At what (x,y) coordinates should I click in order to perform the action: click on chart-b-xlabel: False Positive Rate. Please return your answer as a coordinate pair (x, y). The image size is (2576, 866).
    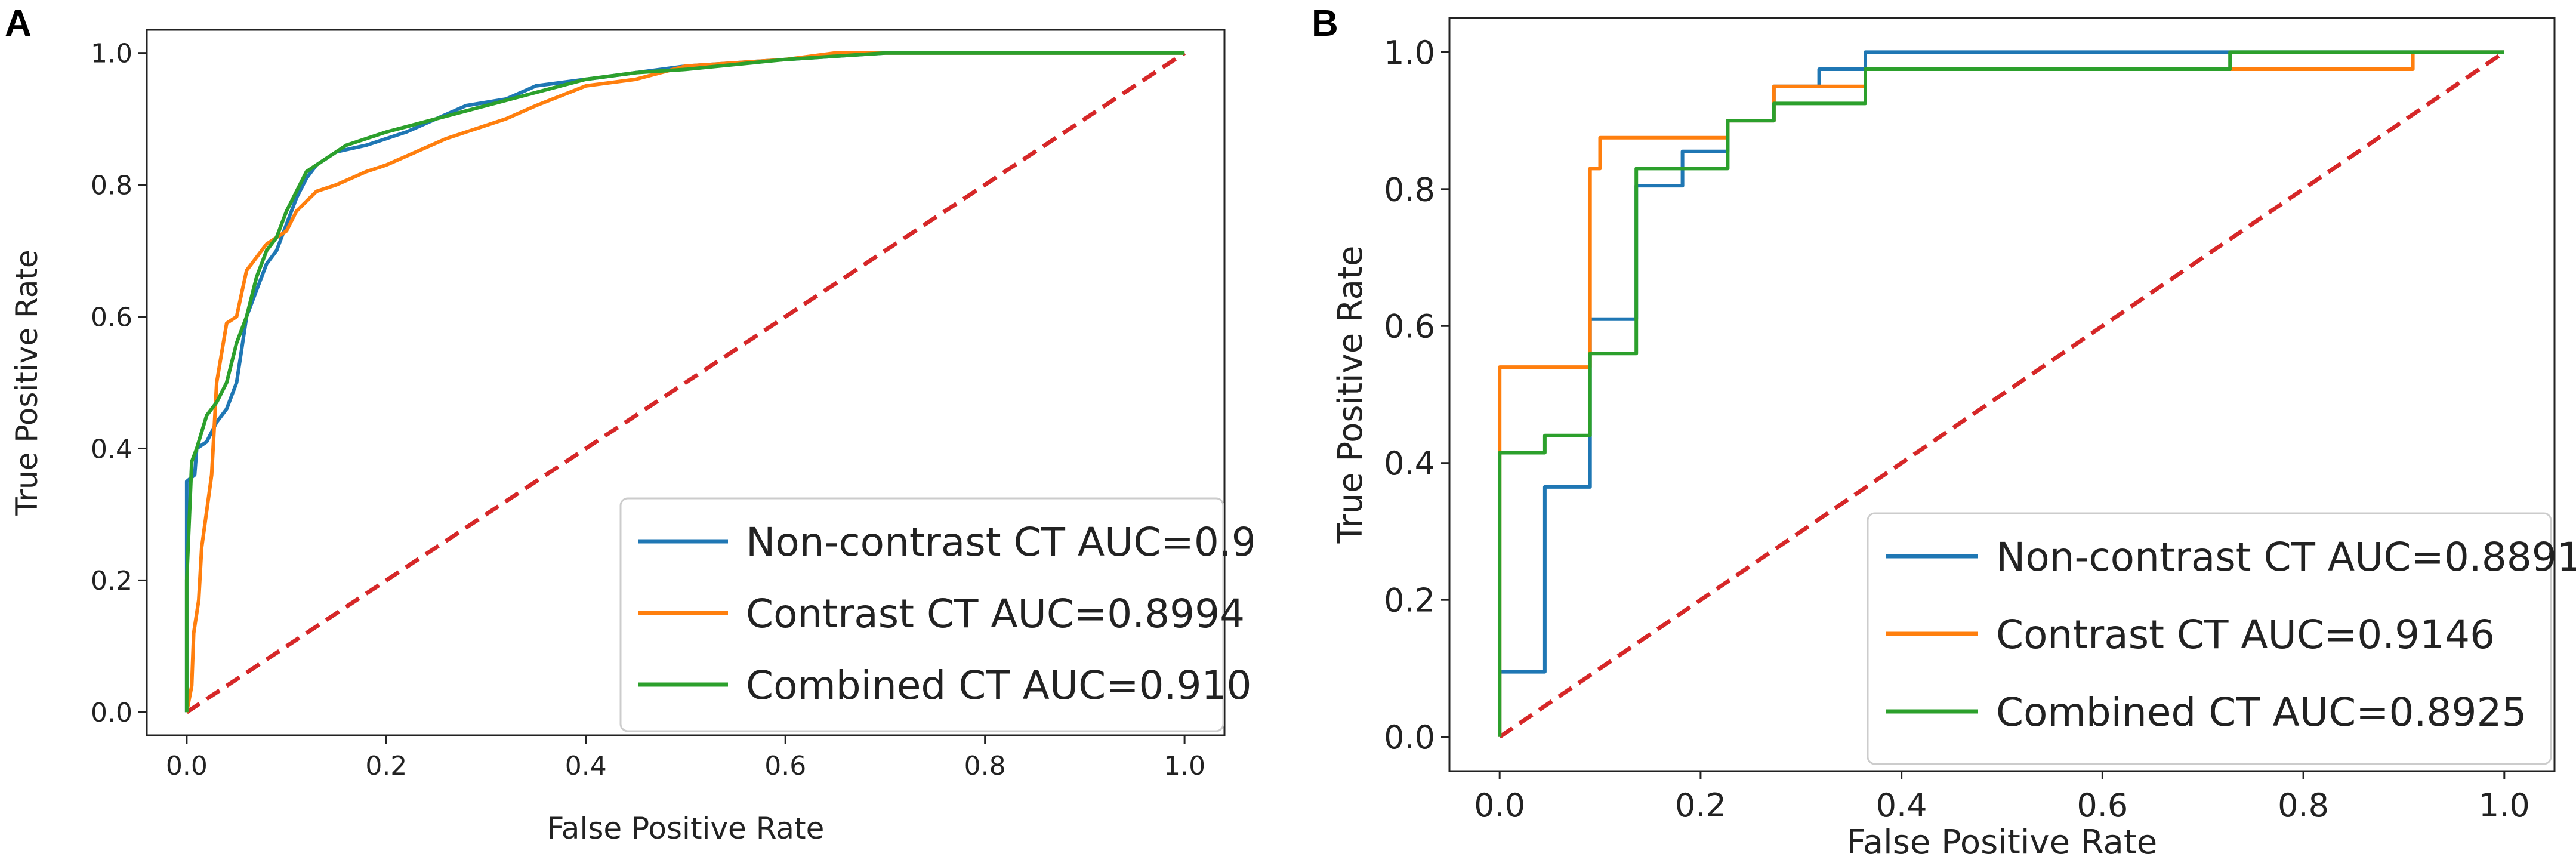
    Looking at the image, I should click on (2002, 842).